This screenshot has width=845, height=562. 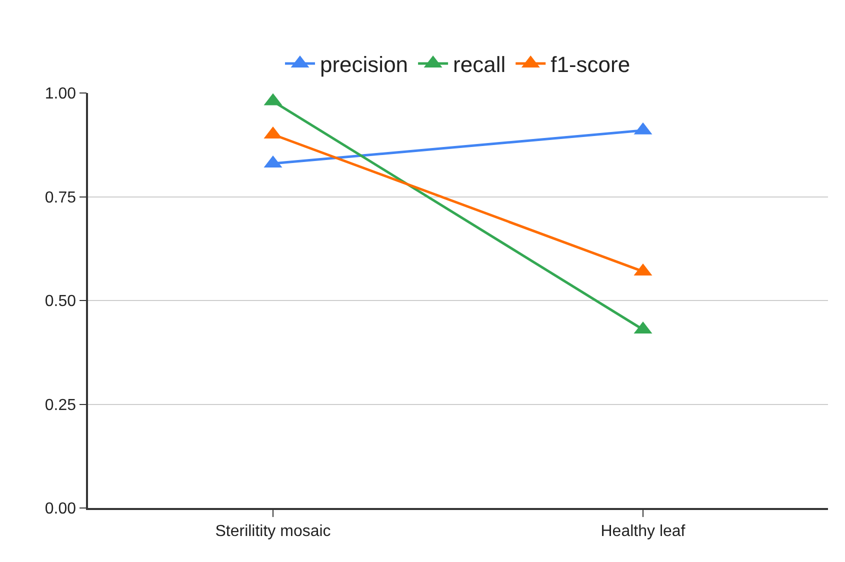 What do you see at coordinates (273, 531) in the screenshot?
I see `x-tick-label: Sterilitity mosaic` at bounding box center [273, 531].